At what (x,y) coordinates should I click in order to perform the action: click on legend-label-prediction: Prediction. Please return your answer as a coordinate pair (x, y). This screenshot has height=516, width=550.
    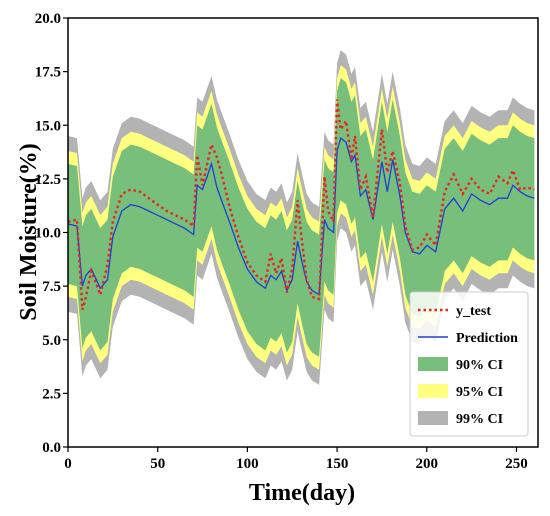
    Looking at the image, I should click on (487, 338).